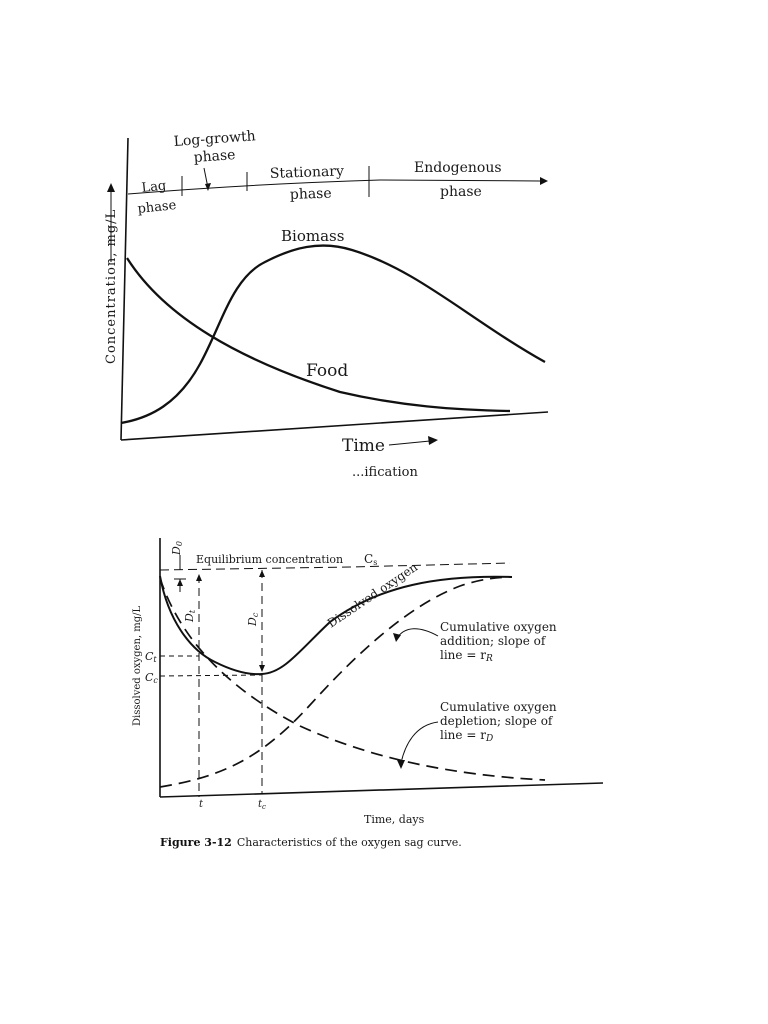 This screenshot has width=768, height=1024. Describe the element at coordinates (417, 633) in the screenshot. I see `addition-leader-line` at that location.